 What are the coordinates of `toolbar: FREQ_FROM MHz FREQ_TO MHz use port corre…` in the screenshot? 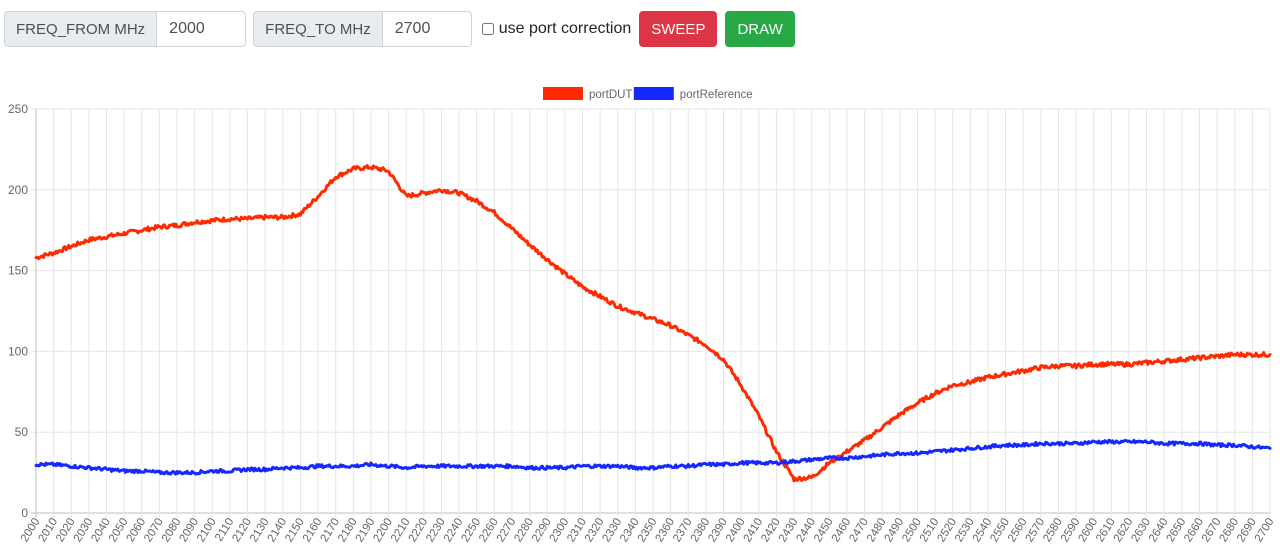 It's located at (403, 29).